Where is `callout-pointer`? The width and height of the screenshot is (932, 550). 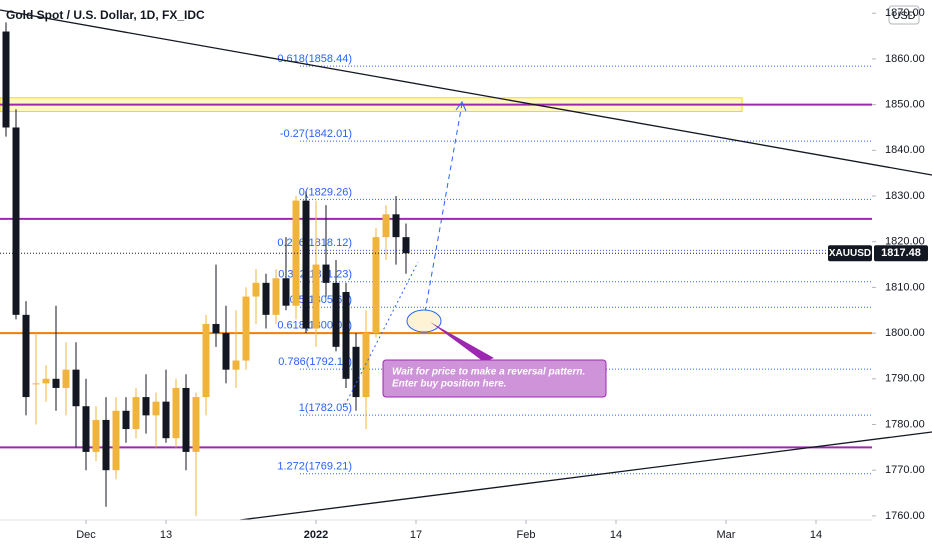 callout-pointer is located at coordinates (462, 342).